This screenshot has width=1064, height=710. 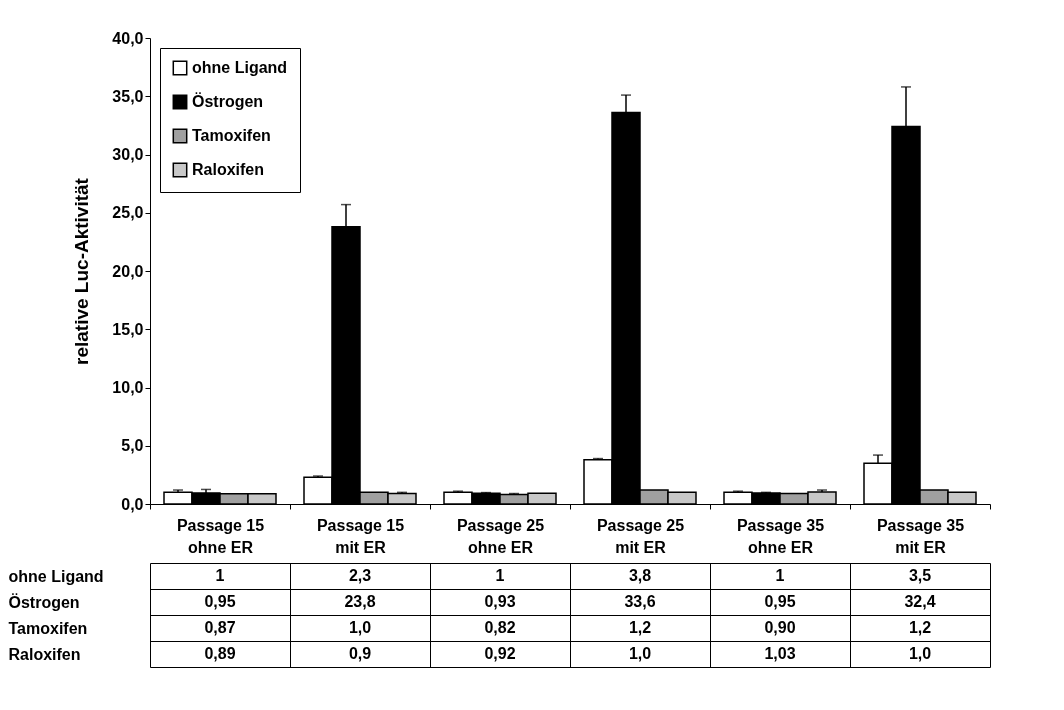 I want to click on data-label: 0,9, so click(x=360, y=653).